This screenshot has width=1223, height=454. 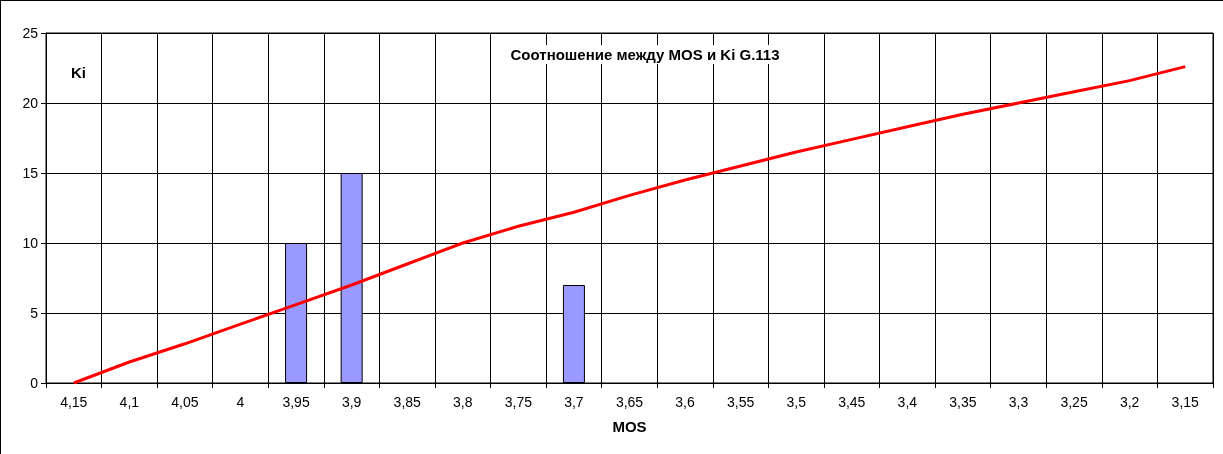 I want to click on x-tick-label: 4,1, so click(x=129, y=402).